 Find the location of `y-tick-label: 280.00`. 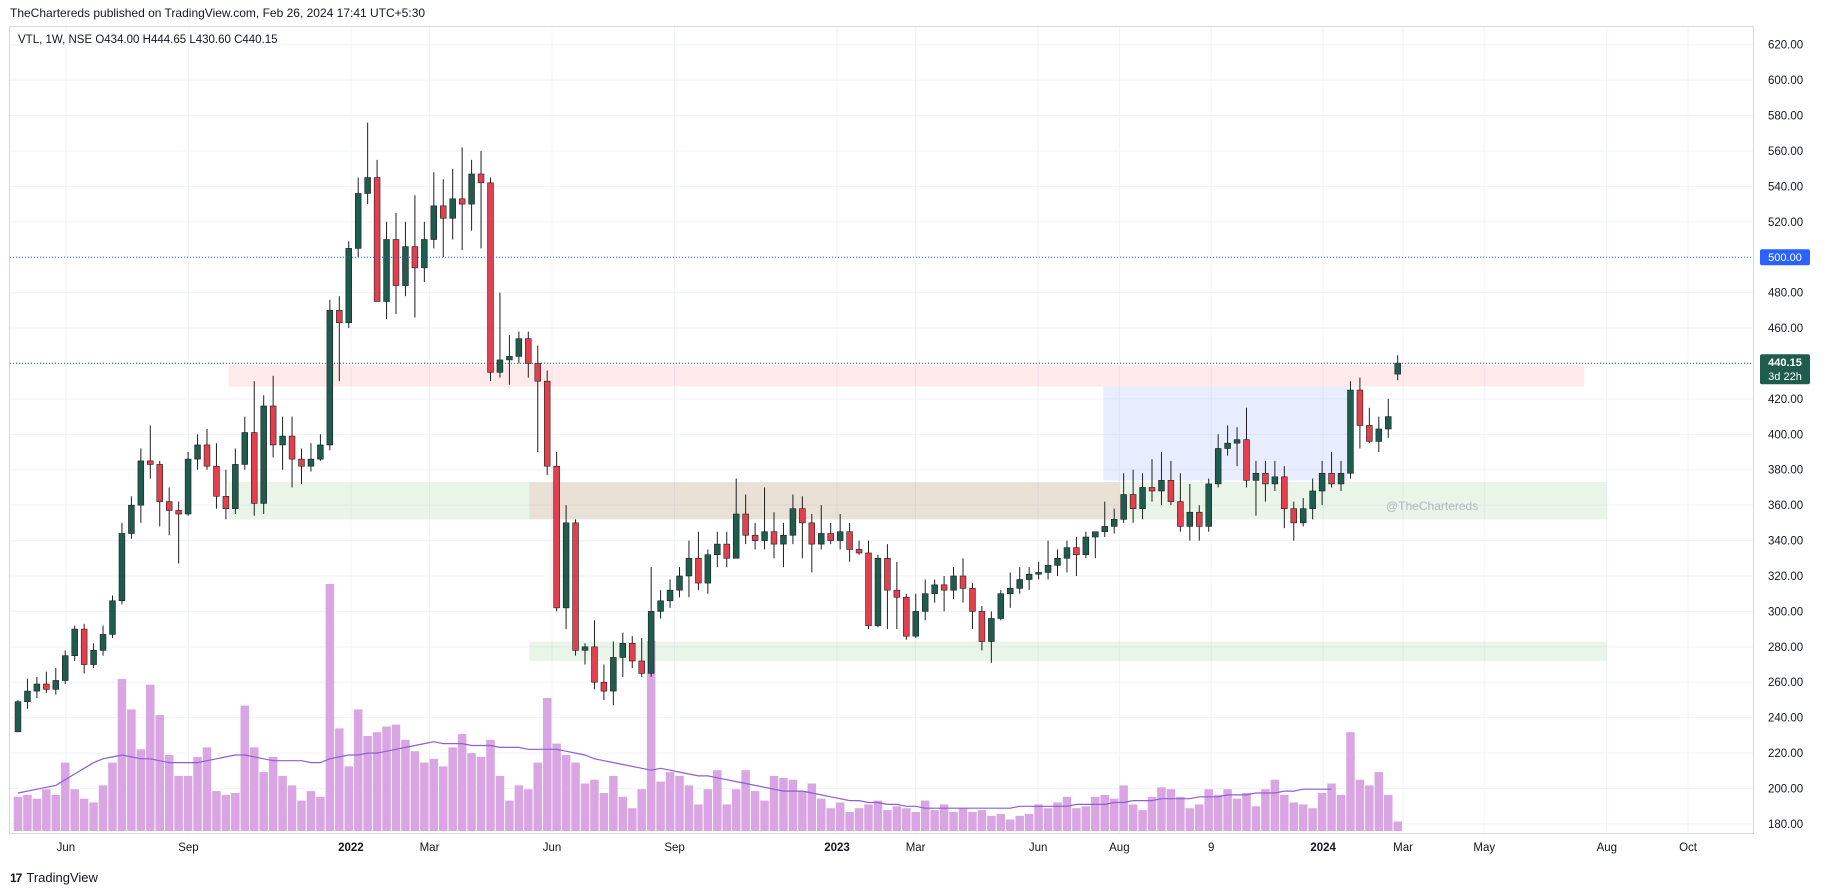

y-tick-label: 280.00 is located at coordinates (1785, 648).